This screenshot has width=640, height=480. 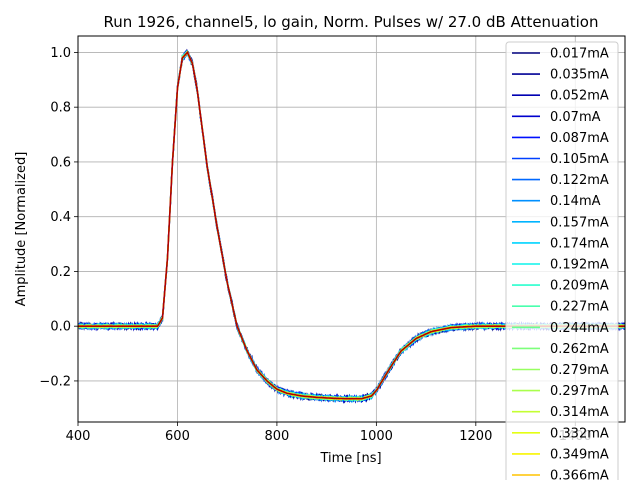 What do you see at coordinates (475, 436) in the screenshot?
I see `x-tick-label: 1200` at bounding box center [475, 436].